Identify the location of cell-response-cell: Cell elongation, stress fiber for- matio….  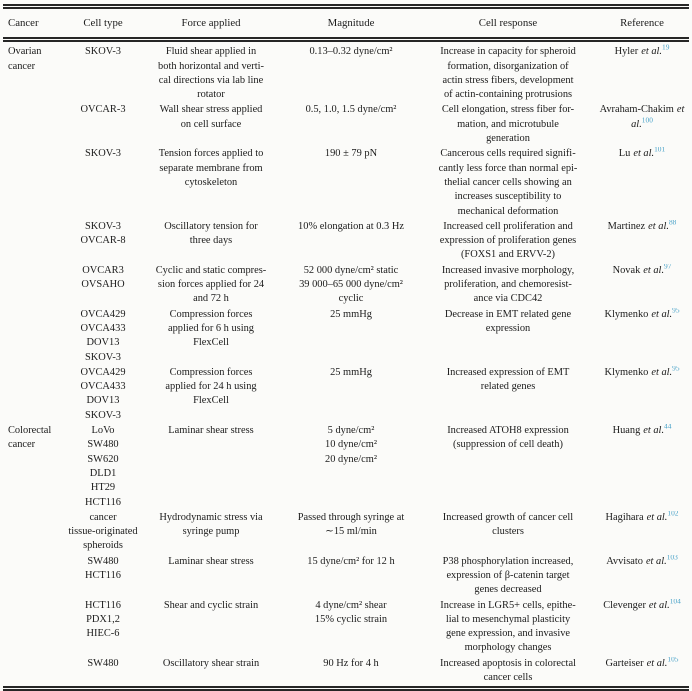
(508, 124).